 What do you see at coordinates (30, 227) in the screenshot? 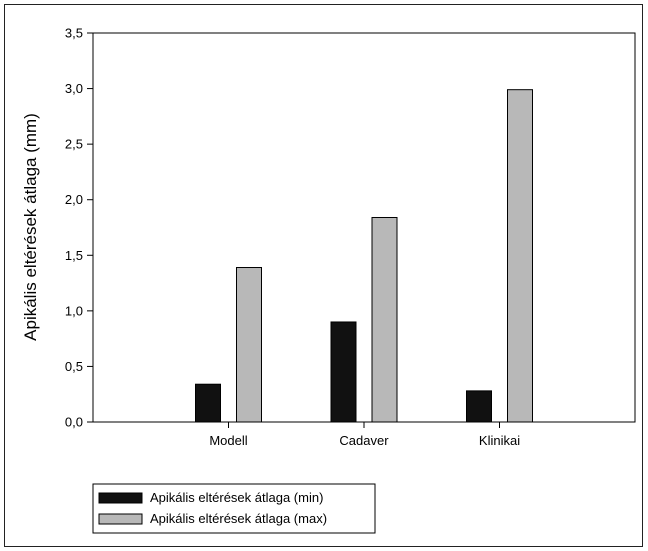
I see `y-axis-title: Apikális eltérések átlaga (mm)` at bounding box center [30, 227].